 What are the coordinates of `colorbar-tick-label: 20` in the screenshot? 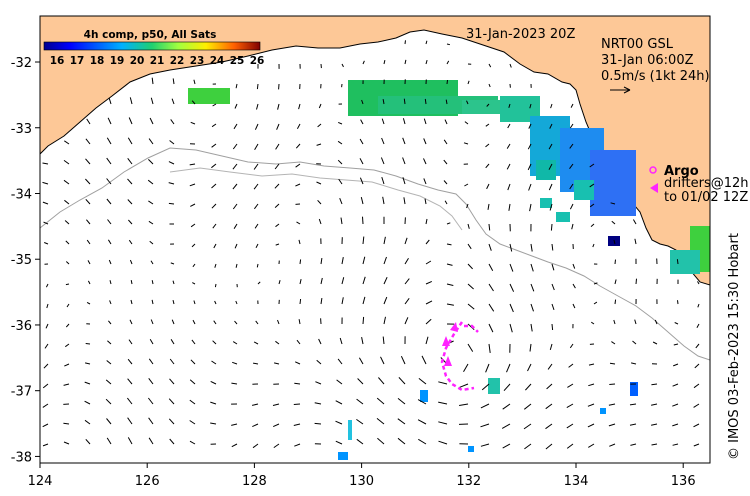 It's located at (137, 61).